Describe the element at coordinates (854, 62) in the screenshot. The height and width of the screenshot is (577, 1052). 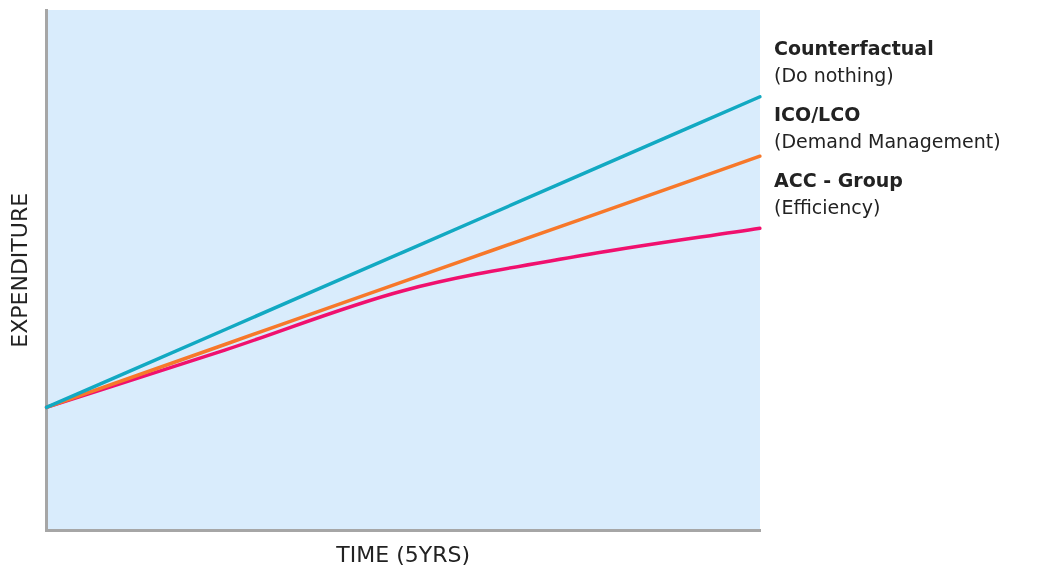
I see `series-label: Counterfactual (Do nothing)` at that location.